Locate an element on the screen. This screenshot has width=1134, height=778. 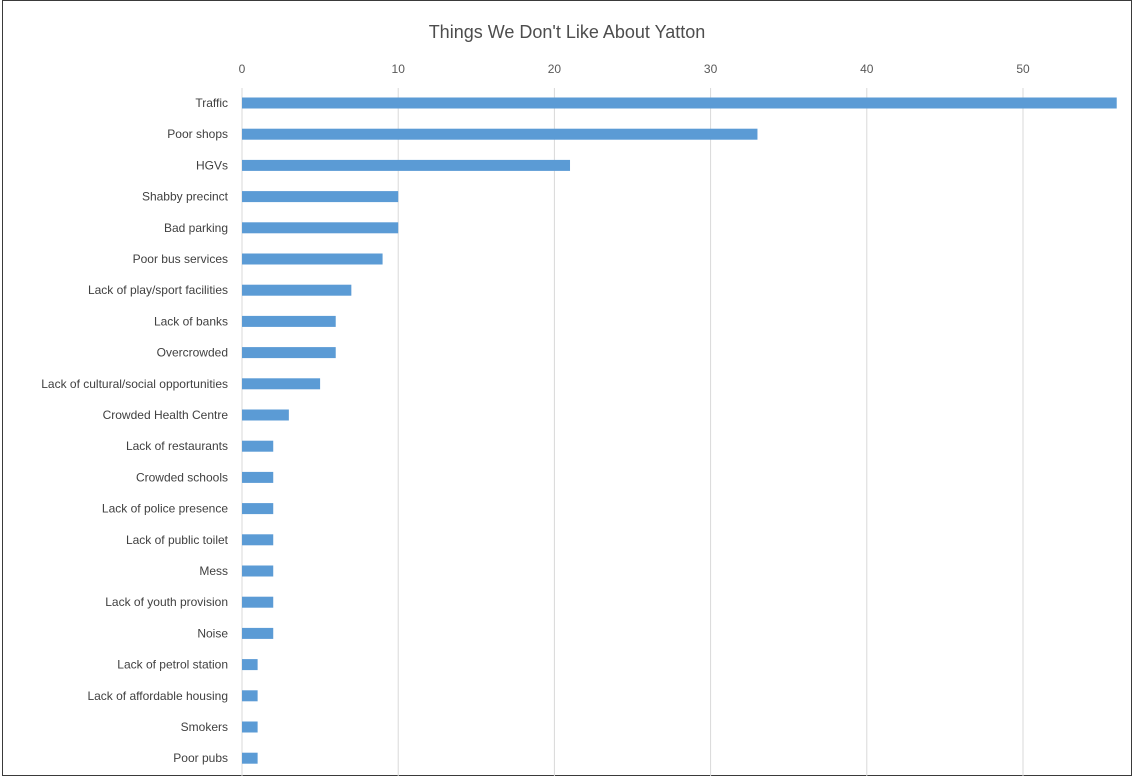
category-label: Crowded Health Centre is located at coordinates (166, 415).